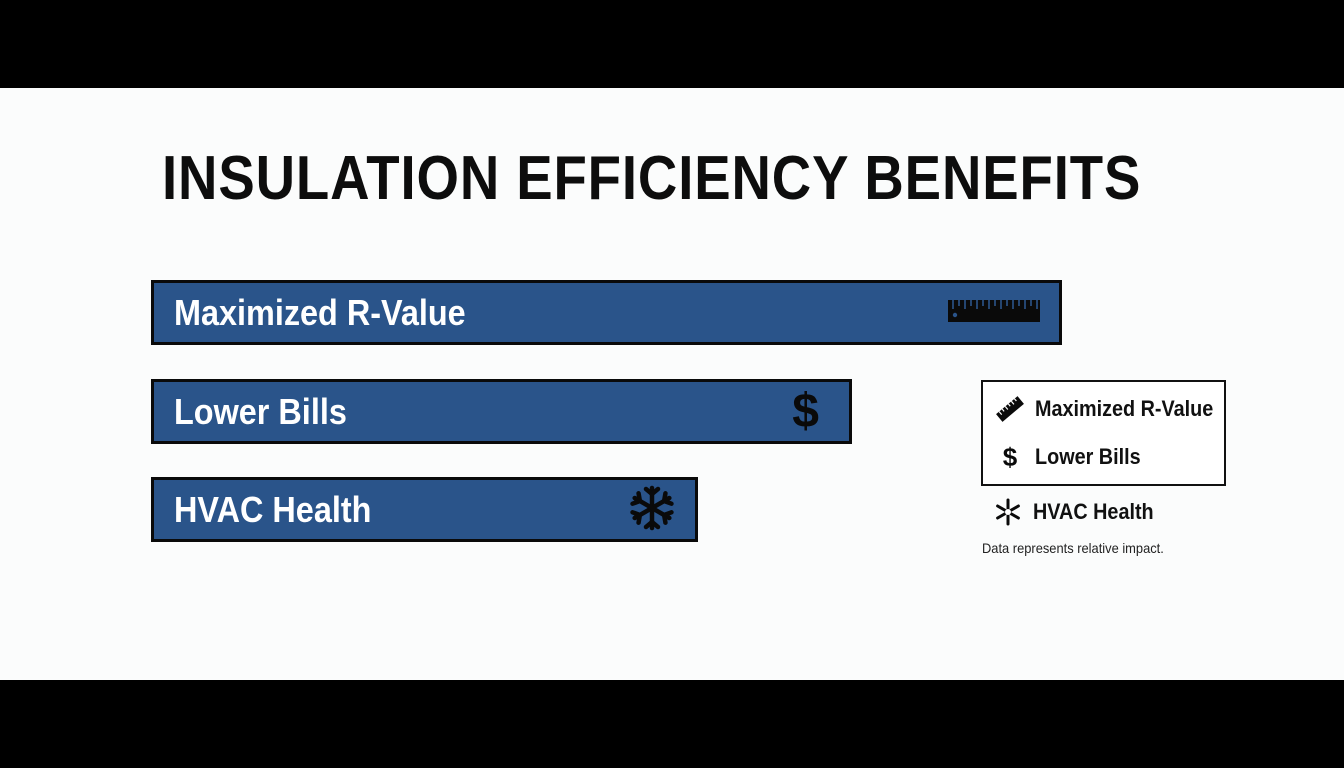  What do you see at coordinates (1124, 408) in the screenshot?
I see `legend-label: Maximized R-Value` at bounding box center [1124, 408].